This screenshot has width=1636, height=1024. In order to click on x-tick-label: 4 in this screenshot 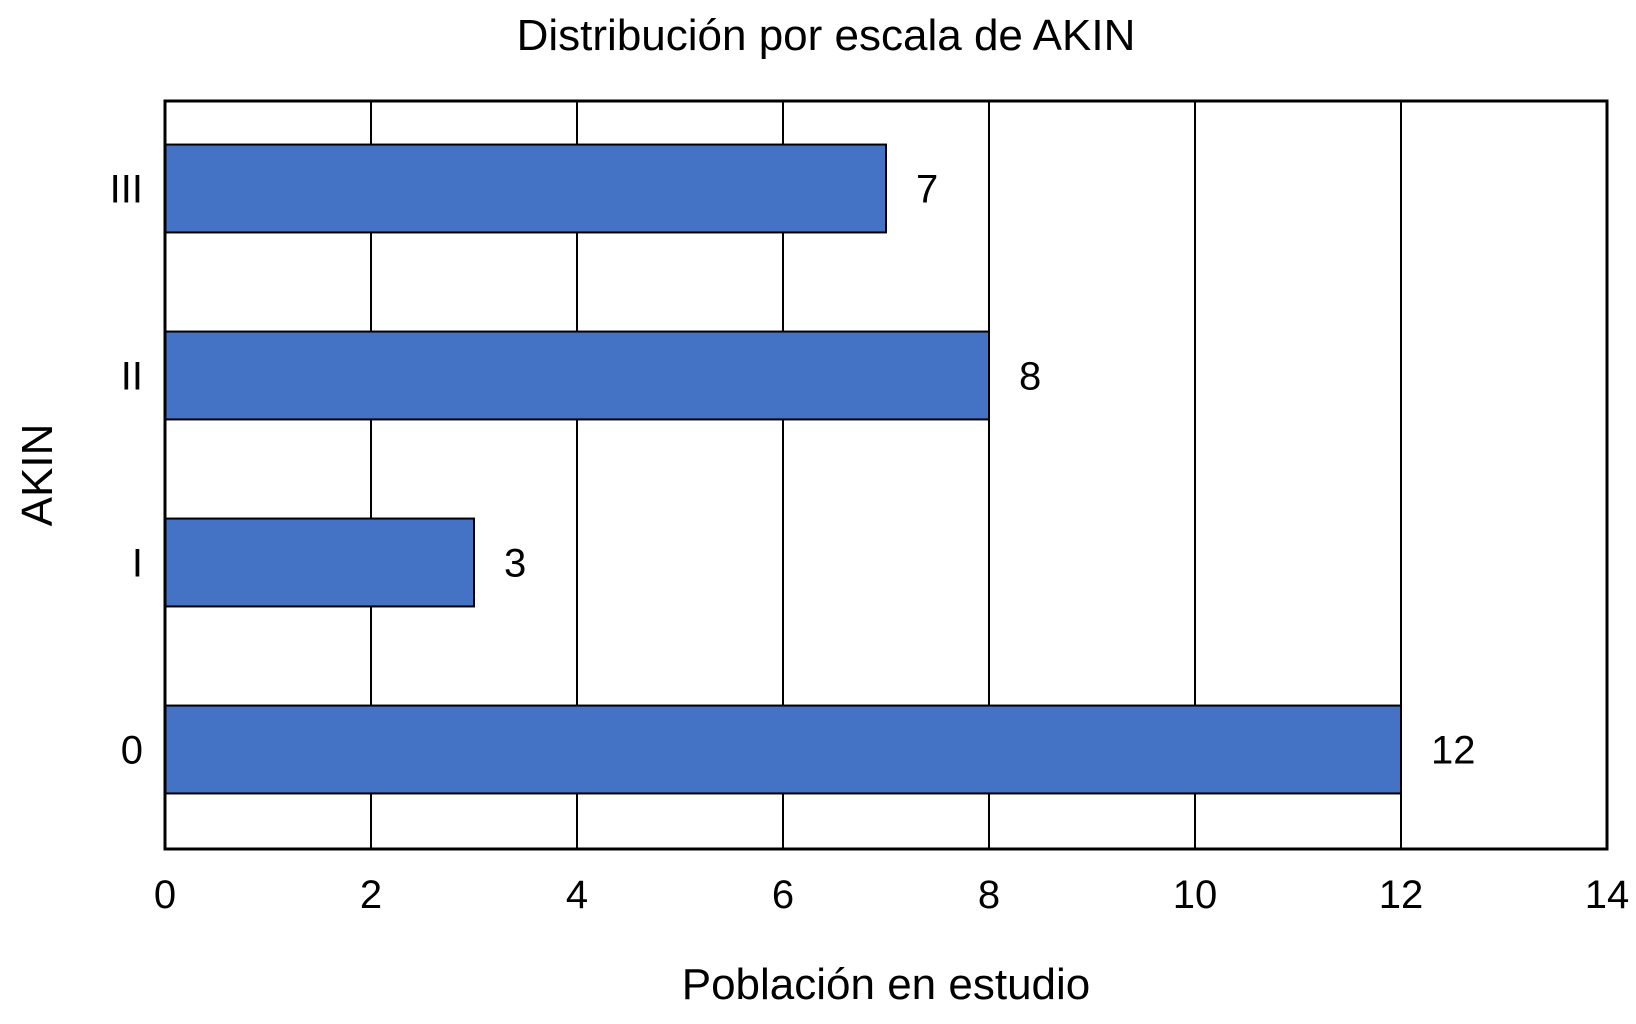, I will do `click(577, 895)`.